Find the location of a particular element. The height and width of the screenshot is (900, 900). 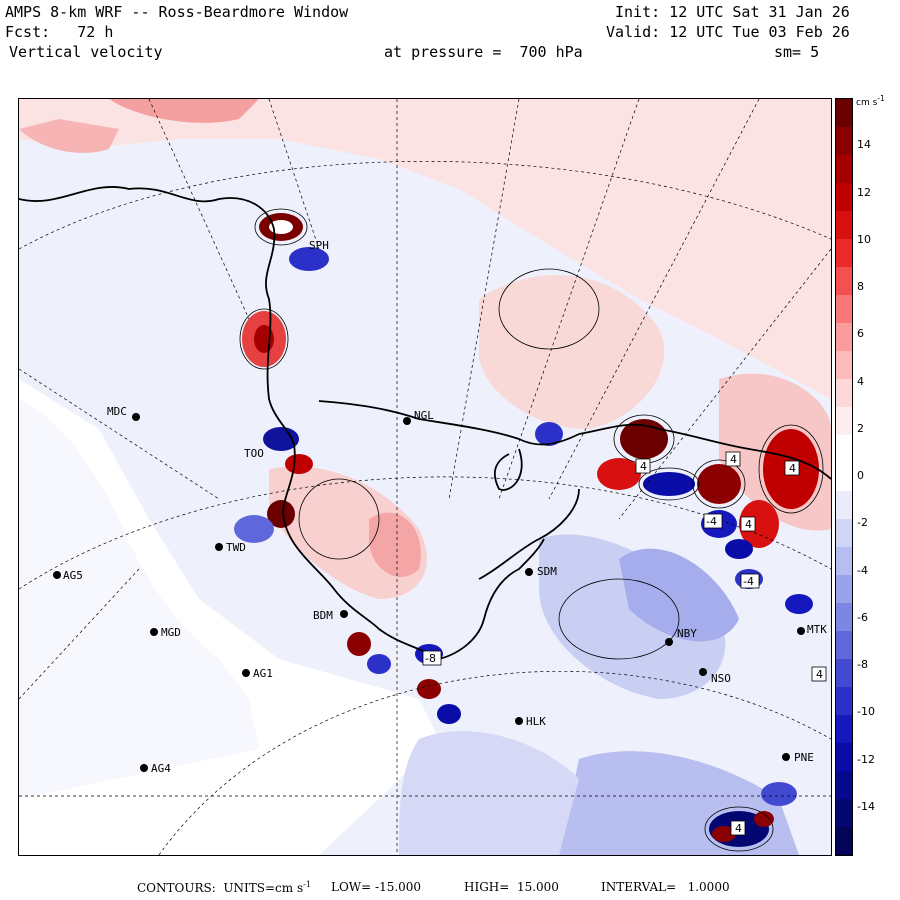

svg-text: AG5 is located at coordinates (73, 575).